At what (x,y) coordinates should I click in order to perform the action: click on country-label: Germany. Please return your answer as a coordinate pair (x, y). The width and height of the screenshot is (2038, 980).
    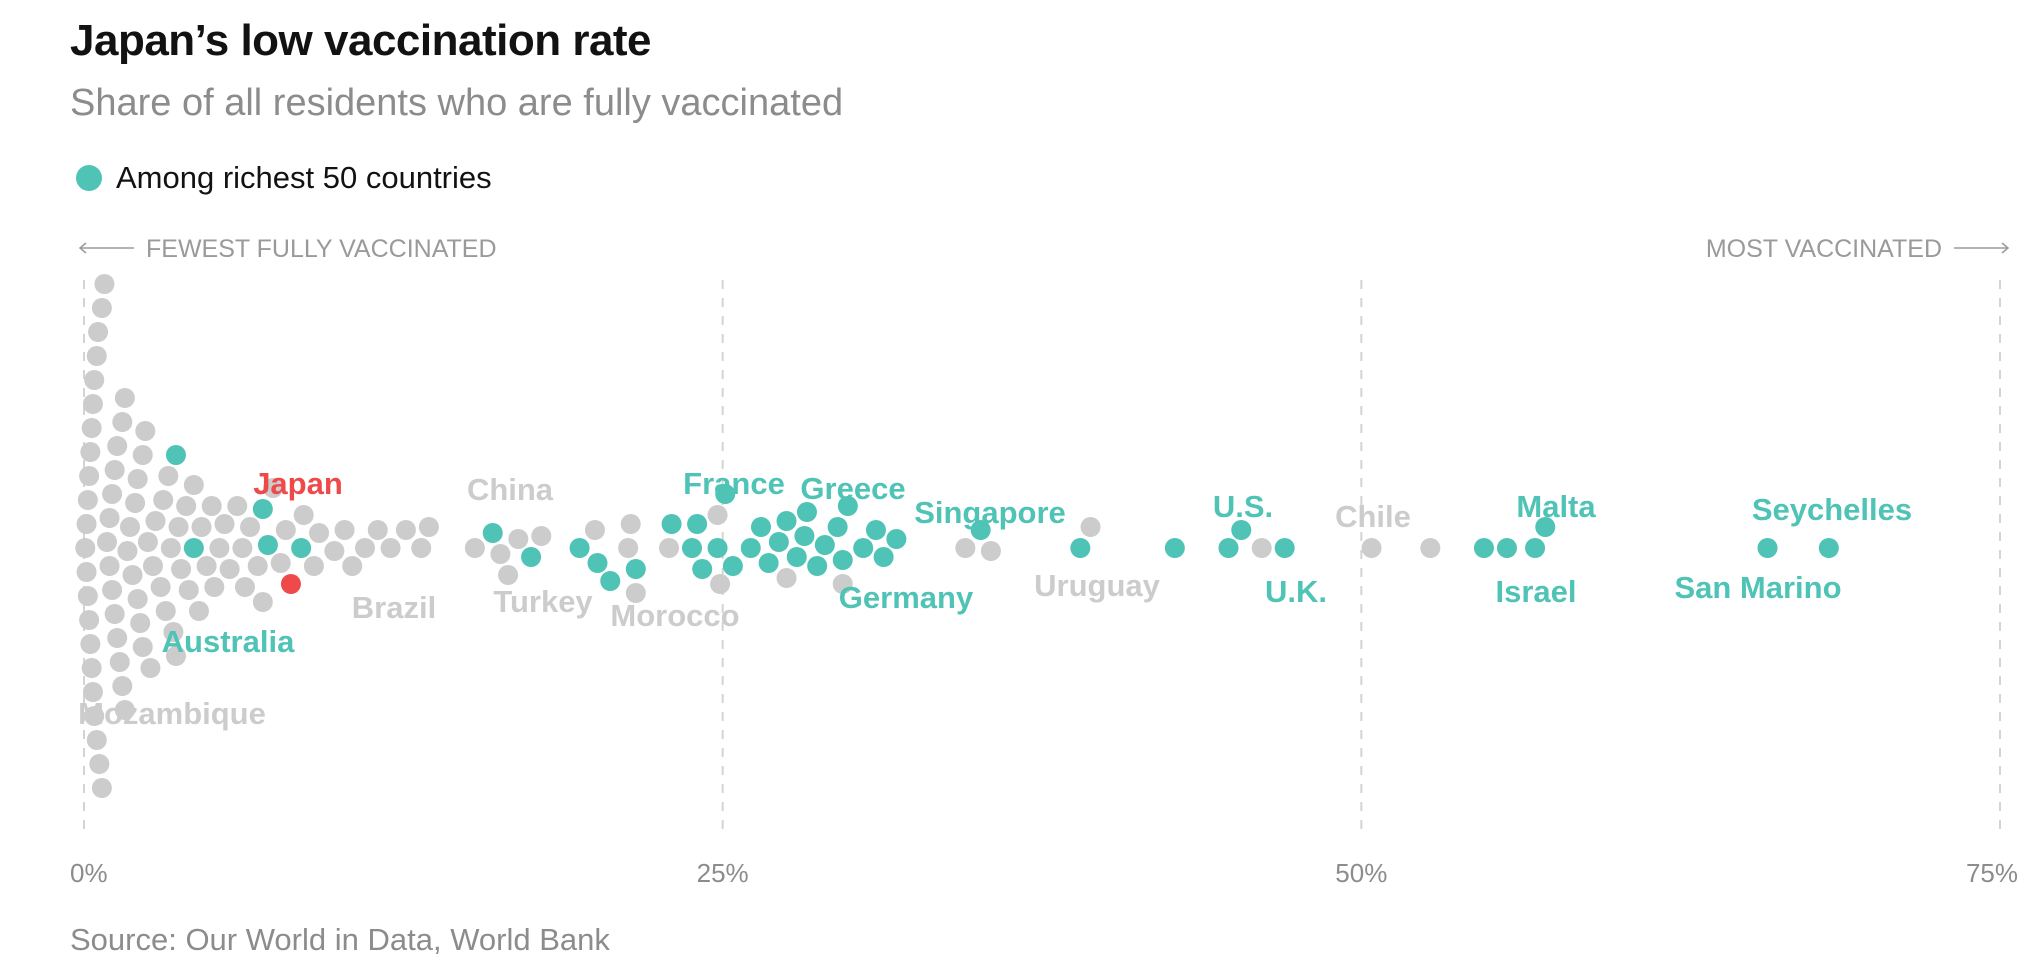
    Looking at the image, I should click on (906, 597).